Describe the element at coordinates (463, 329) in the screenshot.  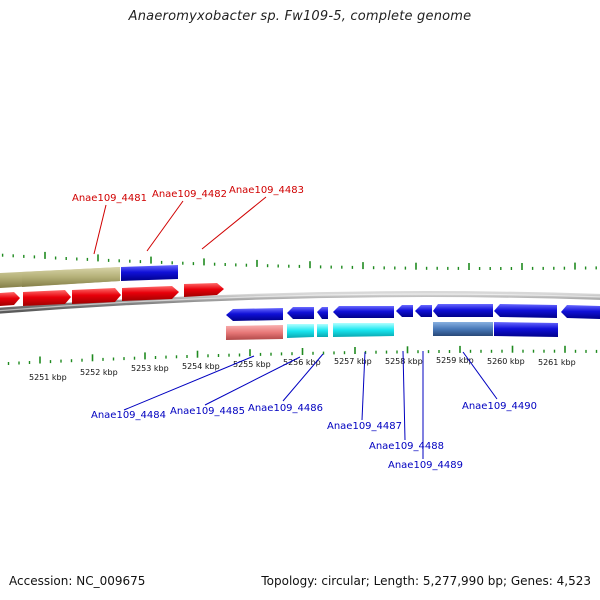
I see `steelblue-feature` at that location.